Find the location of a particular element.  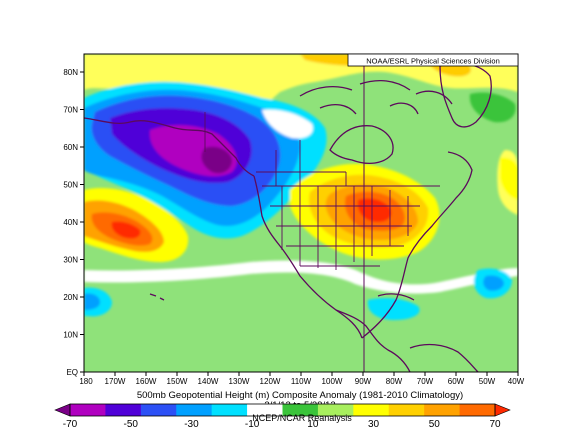

latitude-axis: EQ 10N 20N 30N 40N 50N 60N 70N 80N is located at coordinates (73, 222).